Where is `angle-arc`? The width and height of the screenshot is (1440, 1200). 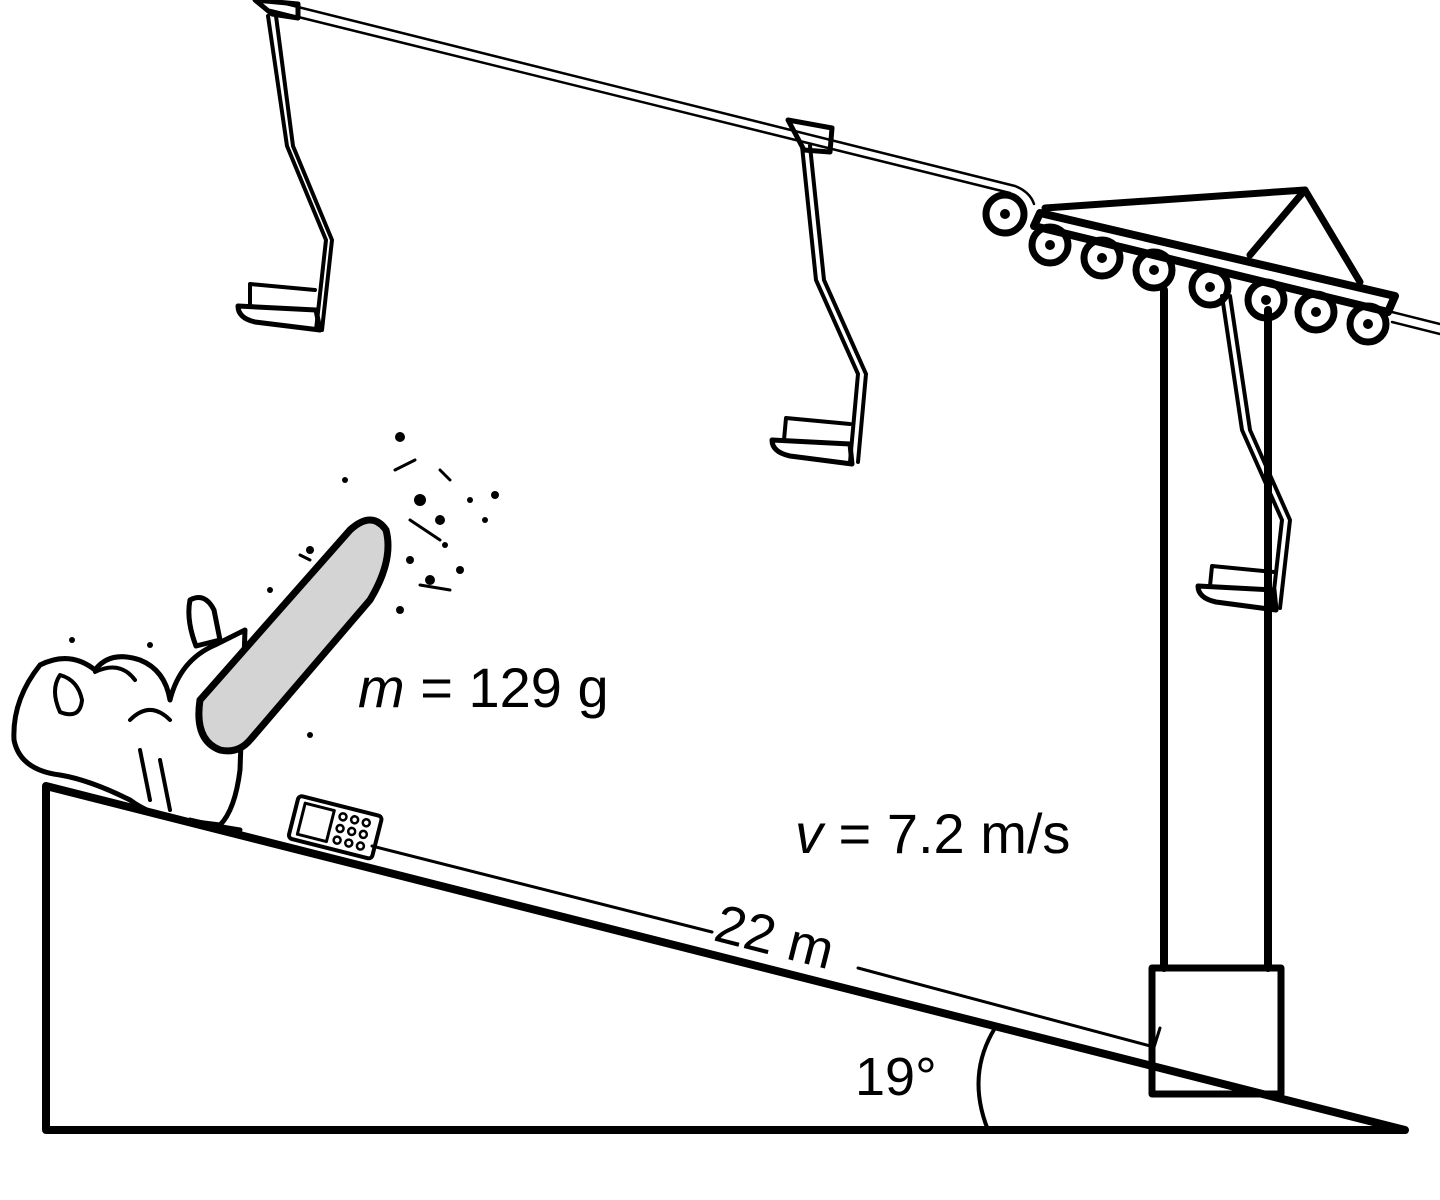 angle-arc is located at coordinates (986, 1079).